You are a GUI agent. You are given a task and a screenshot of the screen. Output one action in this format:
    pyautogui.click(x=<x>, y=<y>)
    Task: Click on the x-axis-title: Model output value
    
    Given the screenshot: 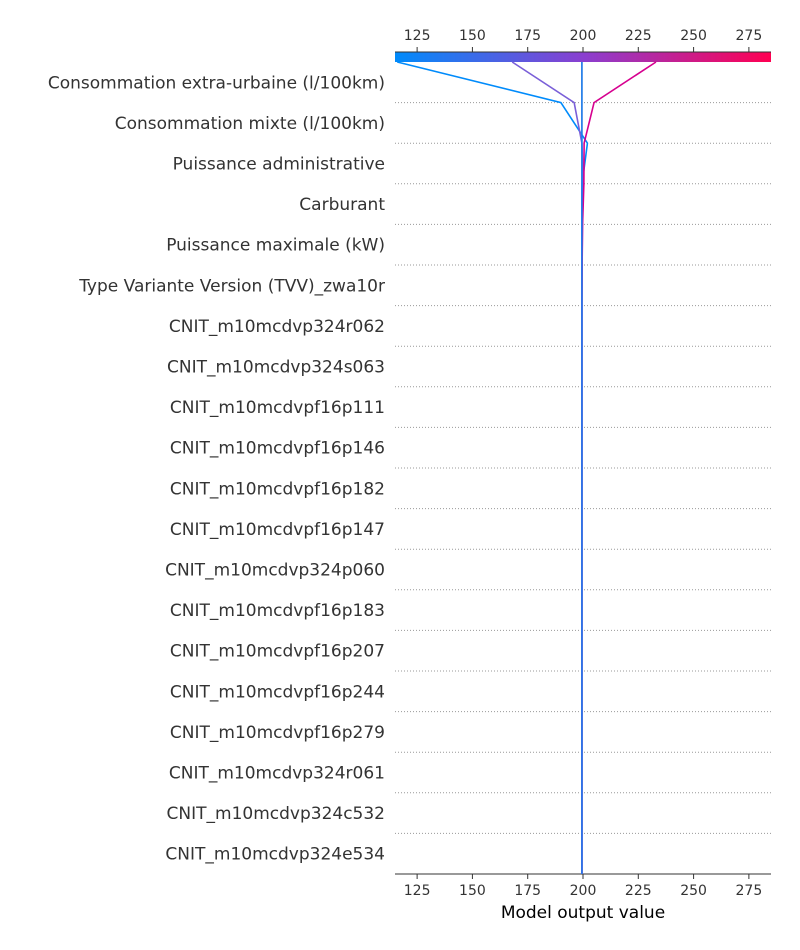 What is the action you would take?
    pyautogui.click(x=583, y=913)
    